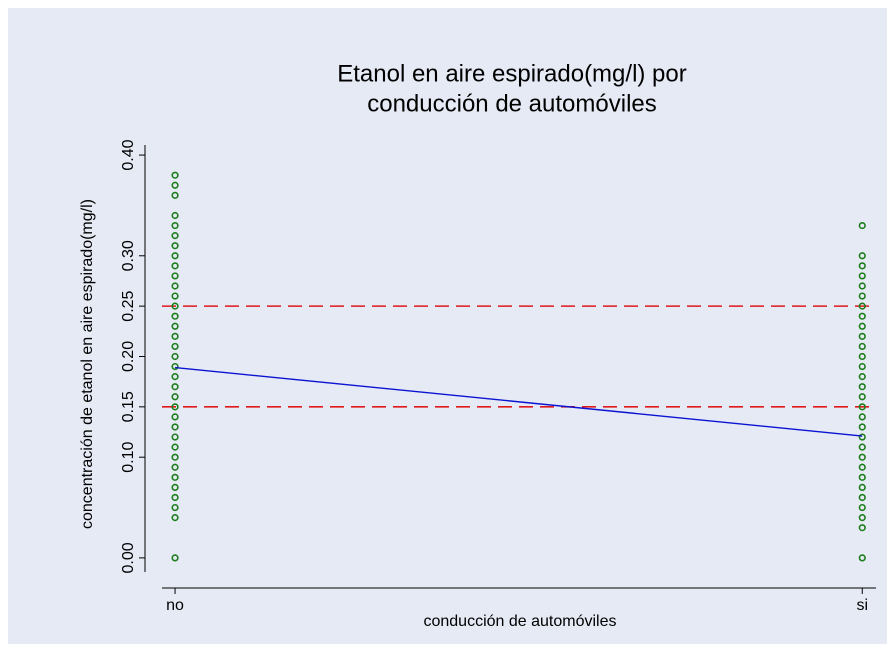  What do you see at coordinates (512, 73) in the screenshot?
I see `chart-title: Etanol en aire espirado(mg/l) por` at bounding box center [512, 73].